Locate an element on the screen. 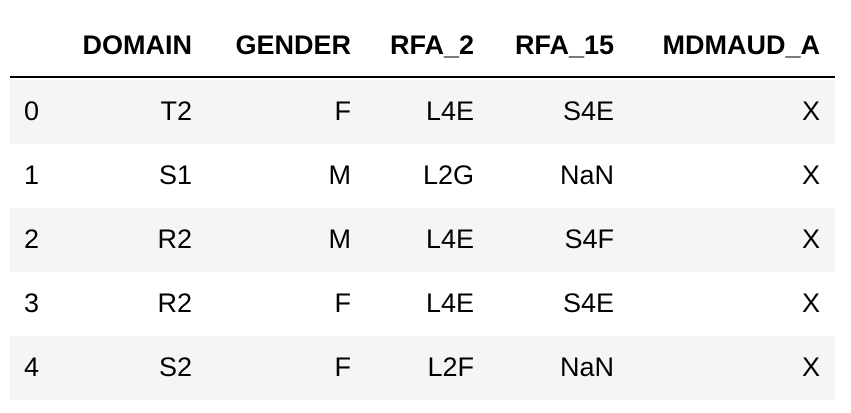  table-cell: S4F is located at coordinates (589, 239).